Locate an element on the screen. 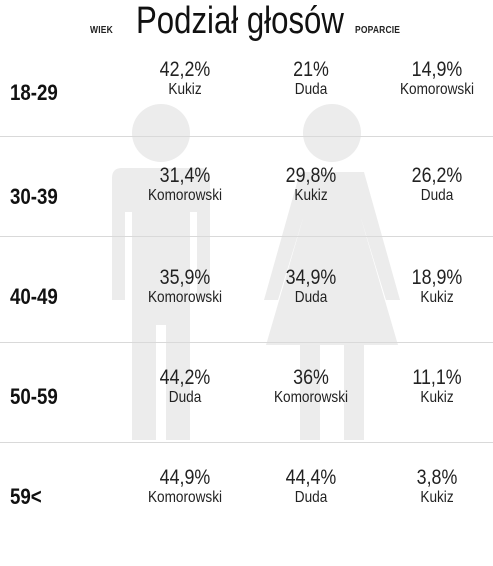  result-cell: 11,1% Kukiz is located at coordinates (427, 386).